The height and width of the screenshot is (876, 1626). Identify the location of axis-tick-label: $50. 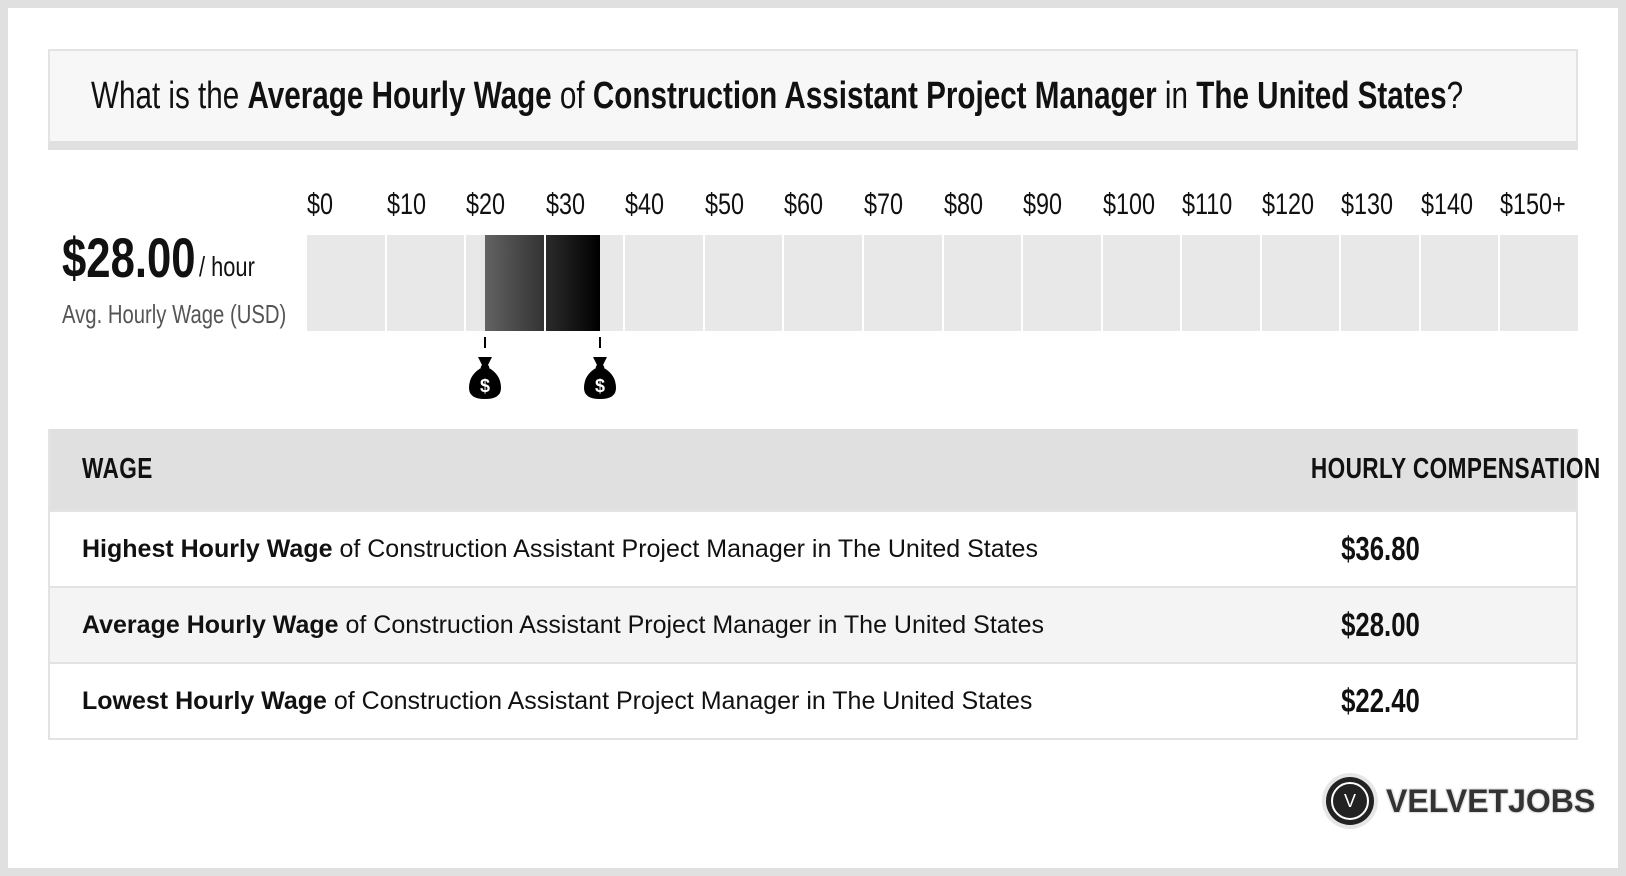
(724, 204).